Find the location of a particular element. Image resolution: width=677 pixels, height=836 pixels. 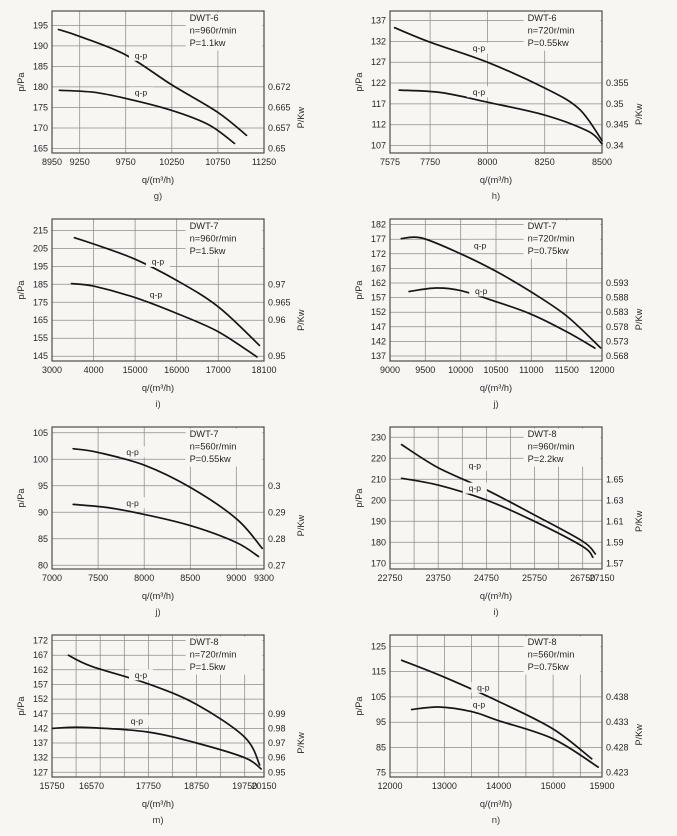

x-tick-label: 7750 is located at coordinates (430, 162).